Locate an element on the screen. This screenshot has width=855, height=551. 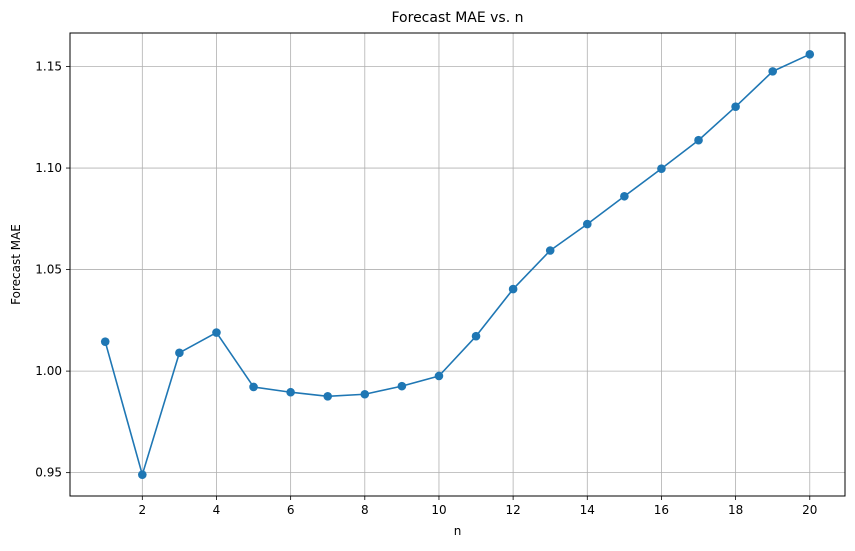
y-axis-label: Forecast MAE is located at coordinates (16, 264).